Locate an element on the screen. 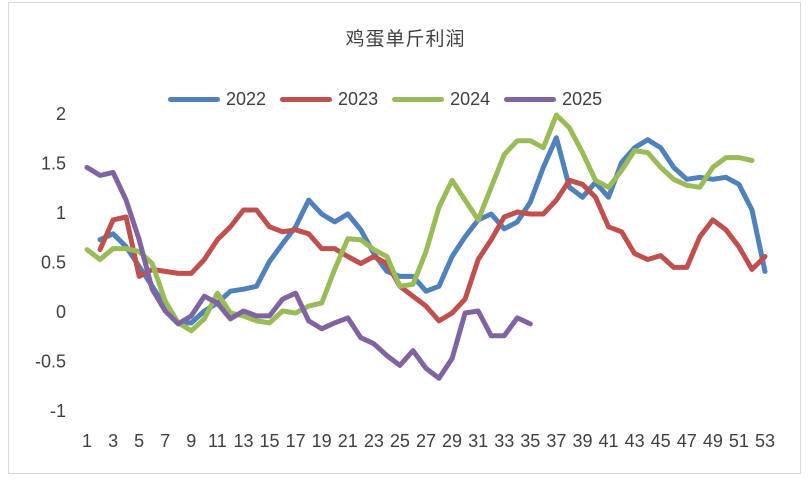 This screenshot has width=811, height=484. y-tick-label: 0.5 is located at coordinates (53, 263).